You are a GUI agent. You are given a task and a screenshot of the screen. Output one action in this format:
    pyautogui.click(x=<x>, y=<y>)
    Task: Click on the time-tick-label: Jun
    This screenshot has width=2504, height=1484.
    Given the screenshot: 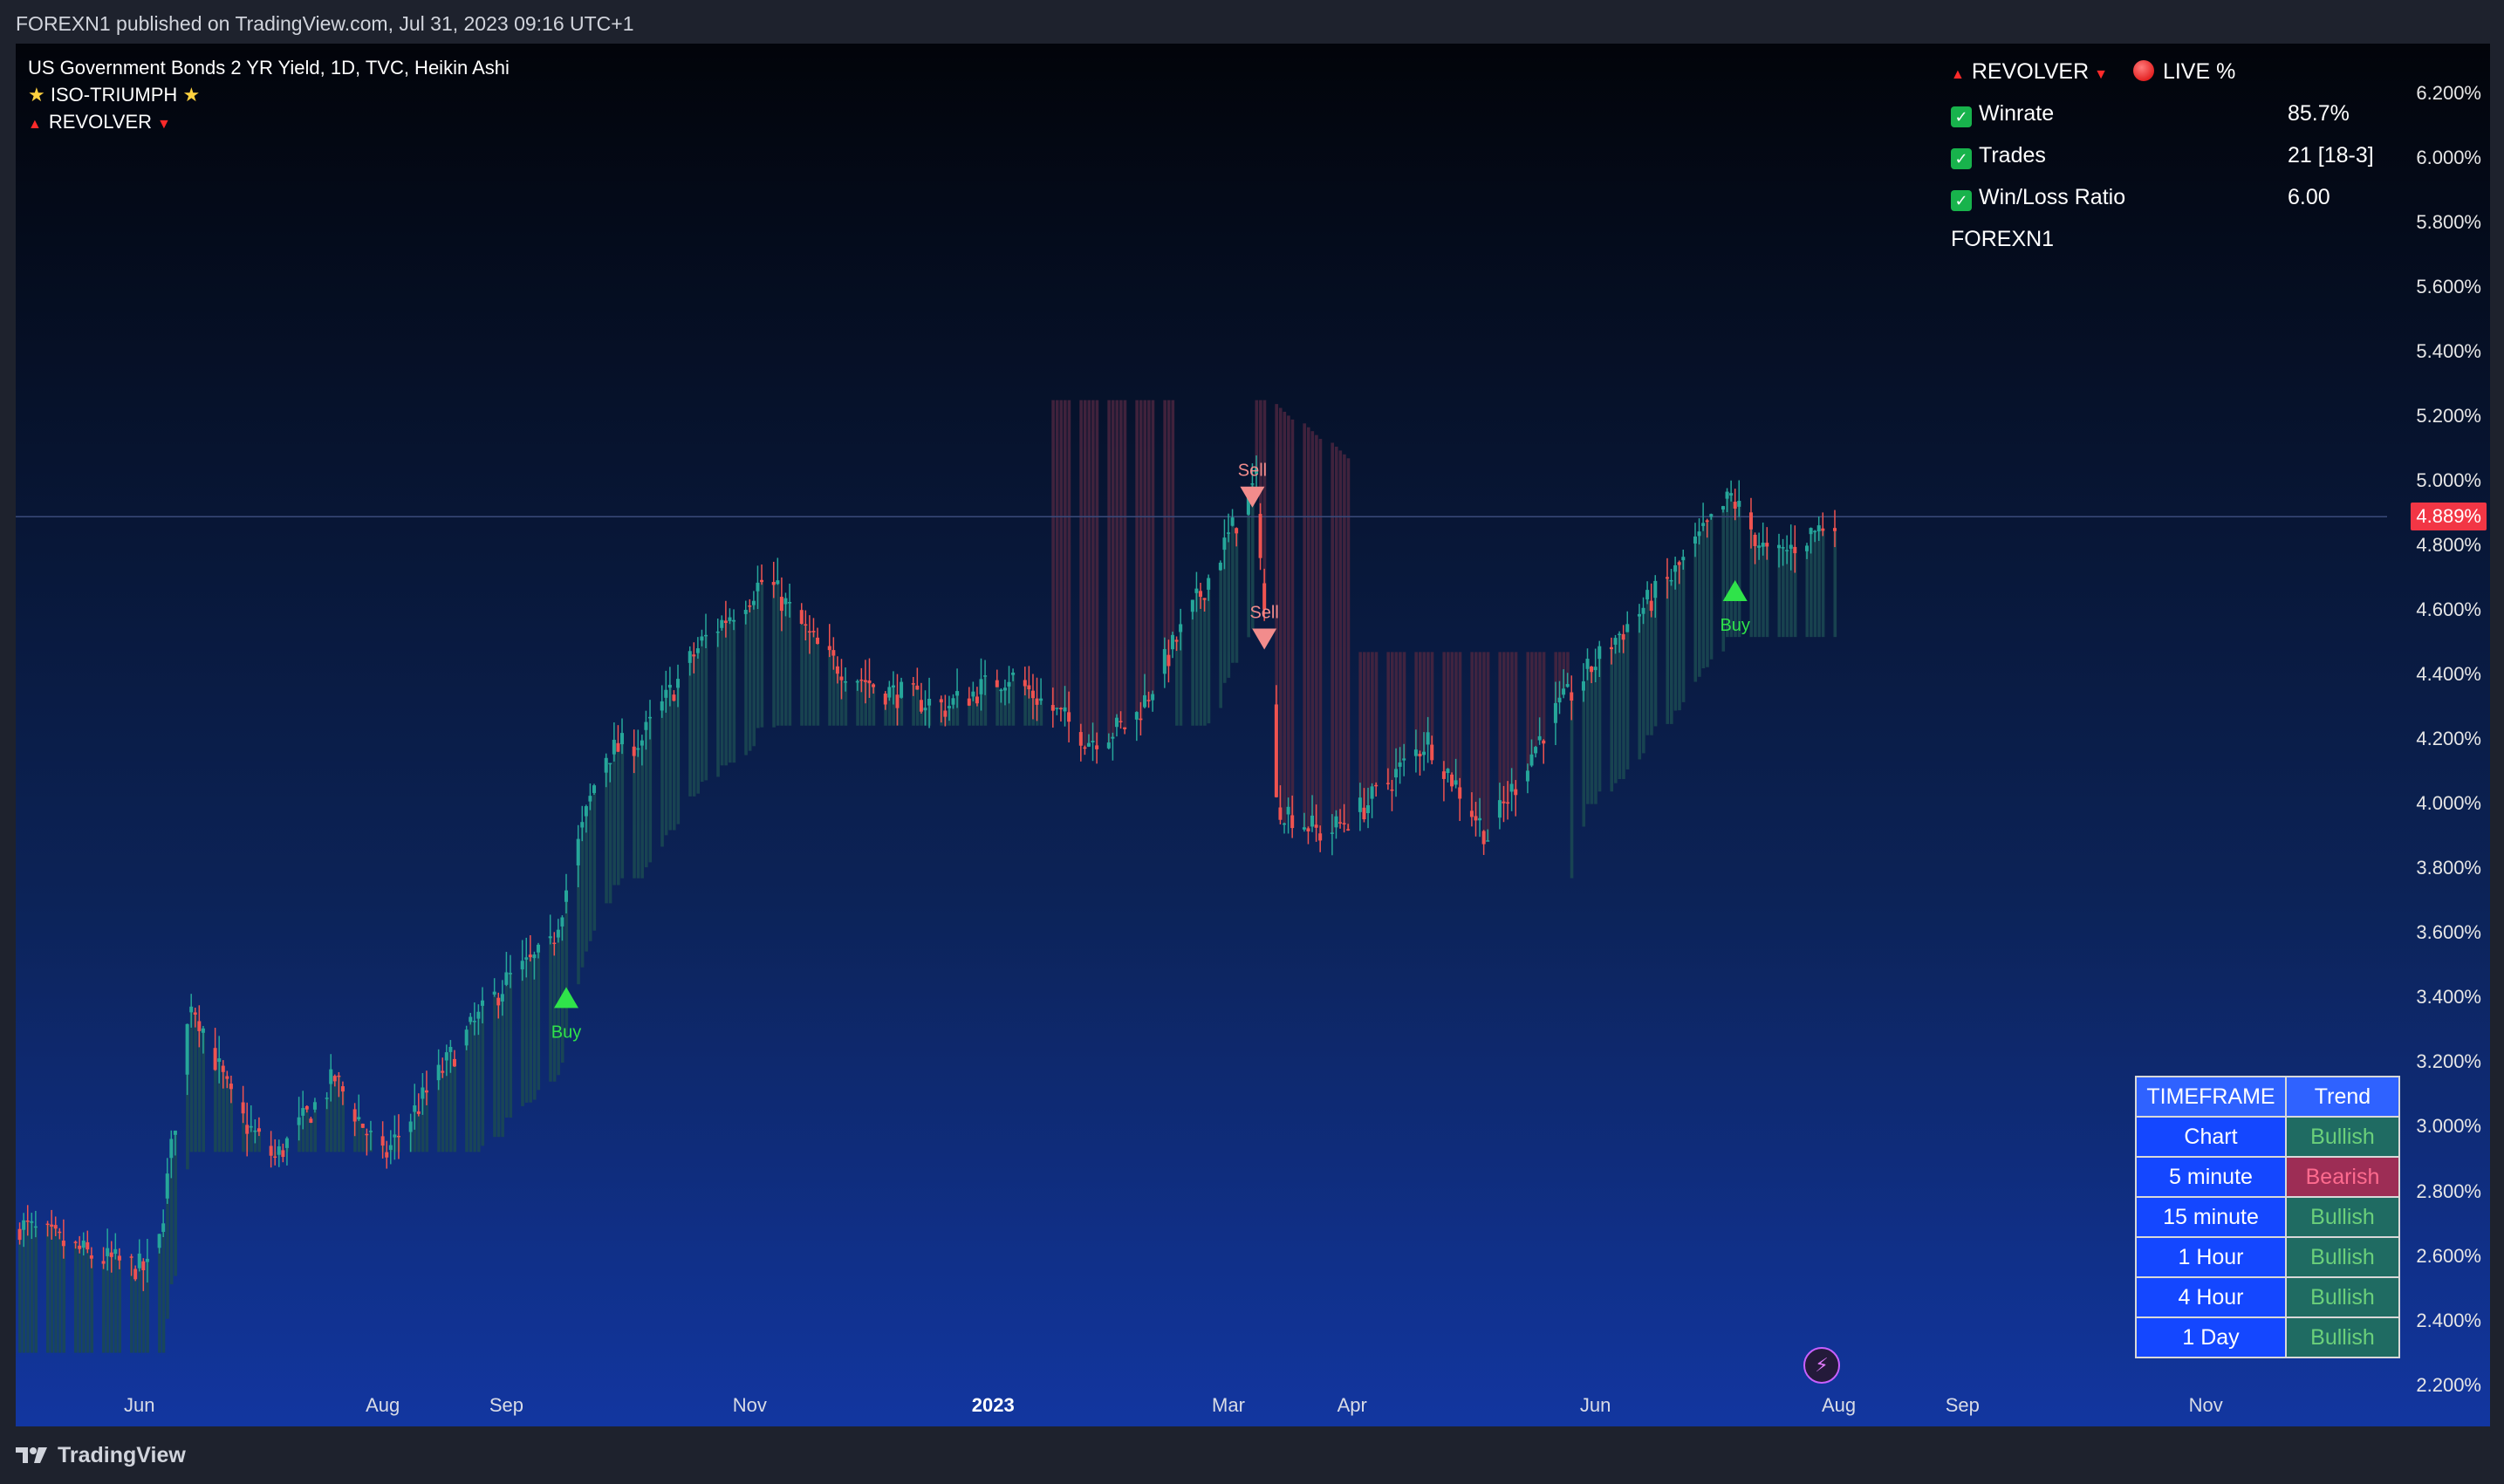 What is the action you would take?
    pyautogui.click(x=139, y=1405)
    